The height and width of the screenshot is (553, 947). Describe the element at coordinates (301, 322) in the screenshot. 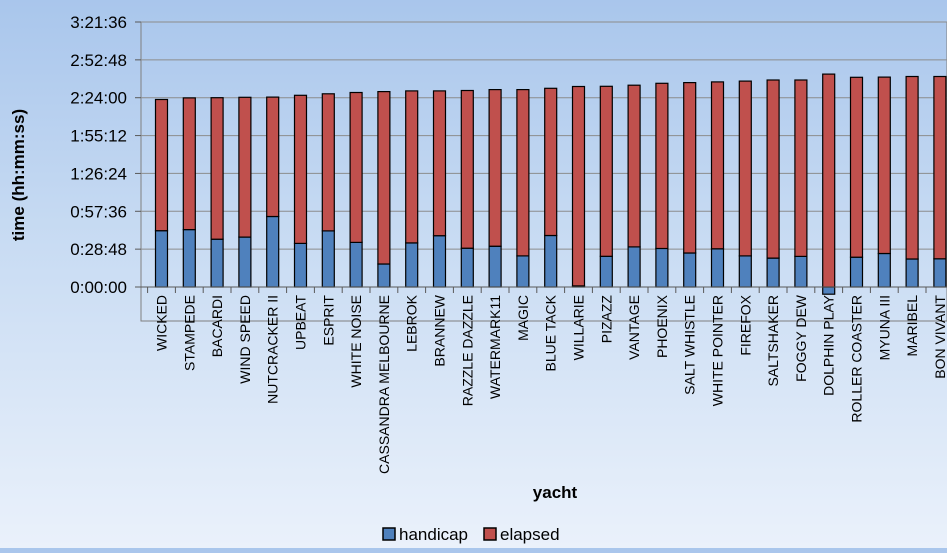

I see `x-tick-label: UPBEAT` at that location.